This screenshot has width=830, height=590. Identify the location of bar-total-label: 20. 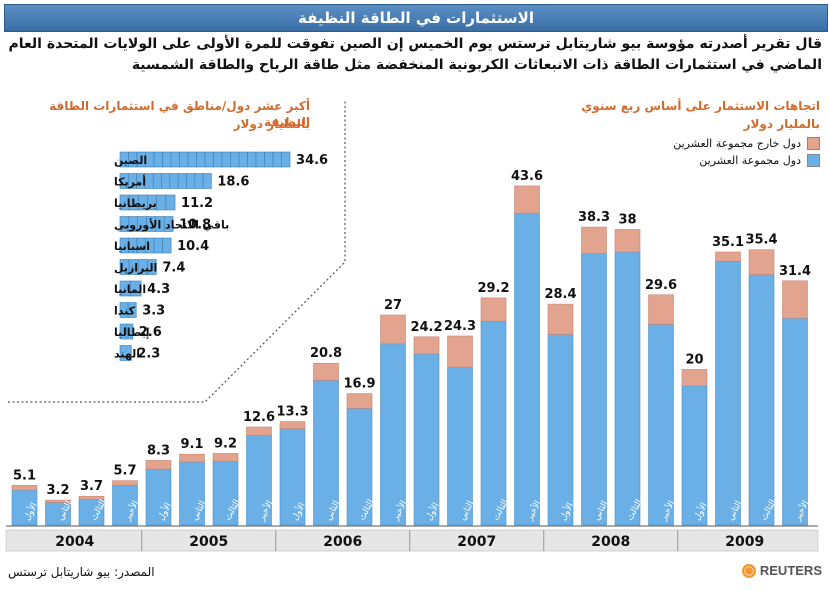
(694, 359).